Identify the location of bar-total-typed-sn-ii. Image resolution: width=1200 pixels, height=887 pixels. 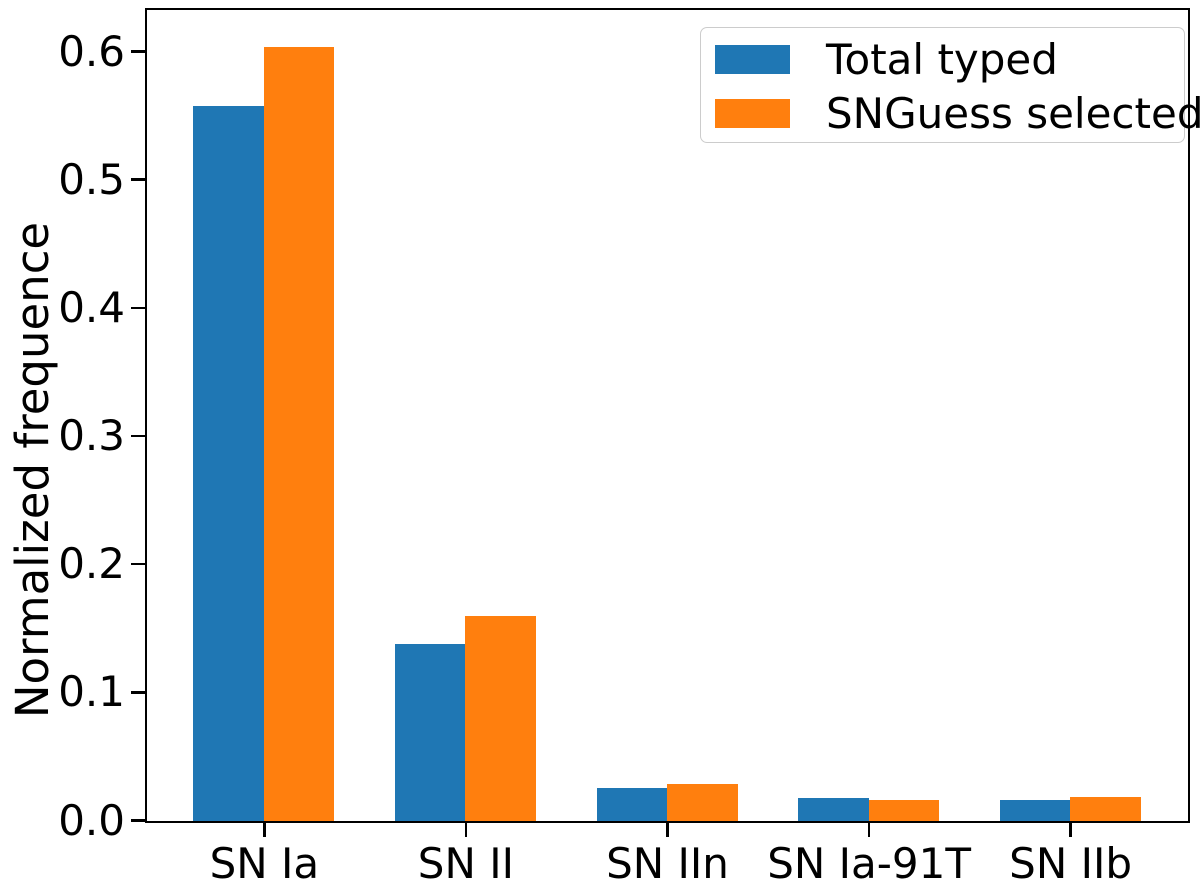
(430, 732).